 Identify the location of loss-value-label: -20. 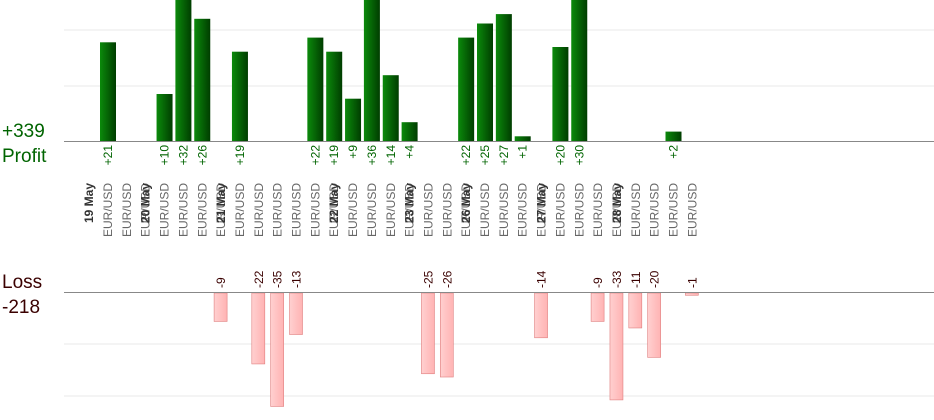
(655, 279).